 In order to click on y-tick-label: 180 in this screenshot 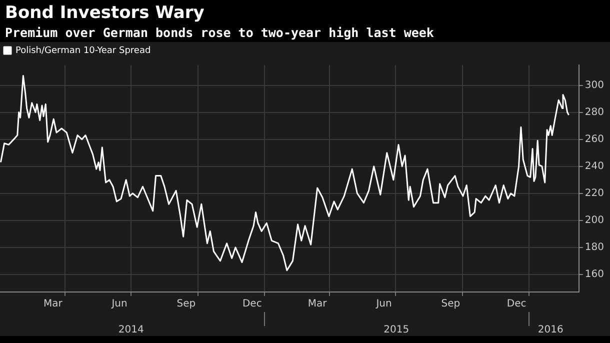, I will do `click(594, 248)`.